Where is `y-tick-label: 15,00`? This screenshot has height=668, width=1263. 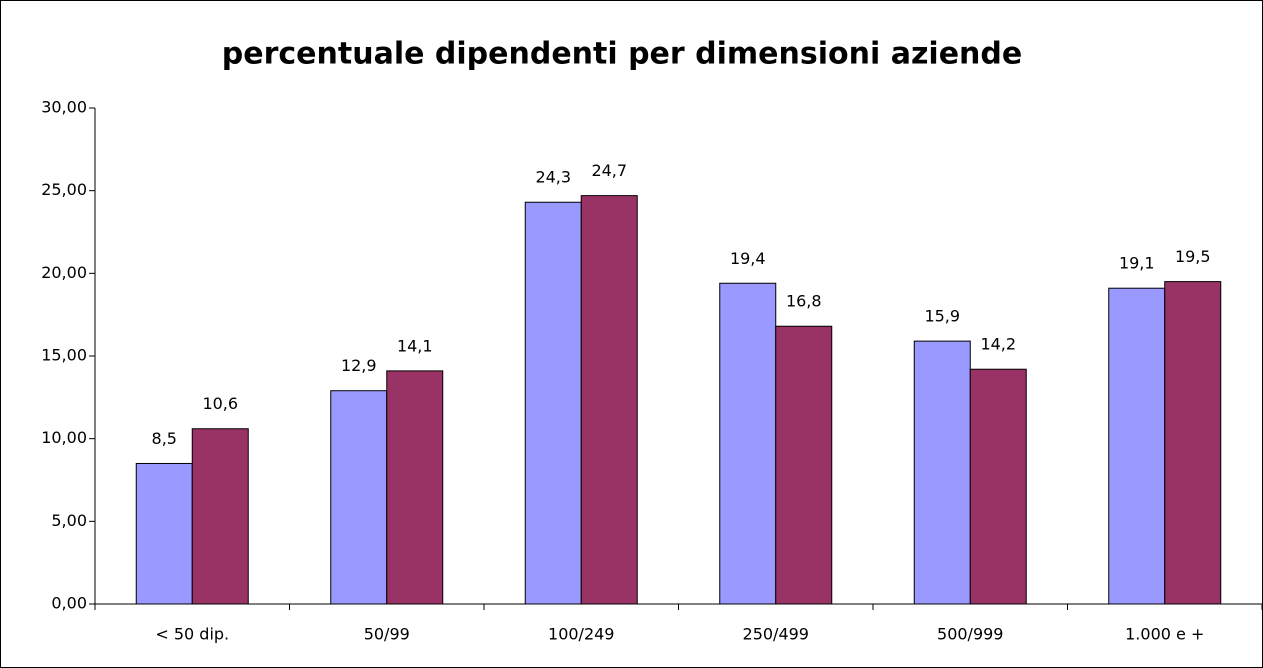 y-tick-label: 15,00 is located at coordinates (64, 355).